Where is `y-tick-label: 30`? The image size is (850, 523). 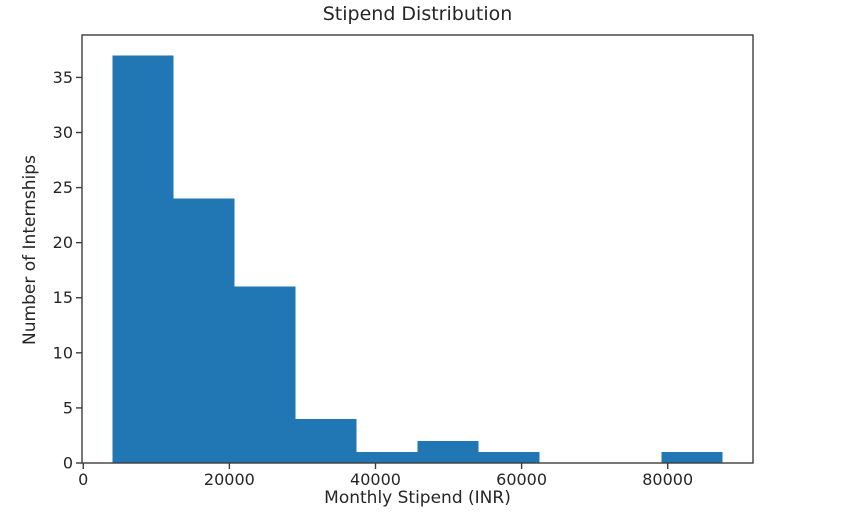 y-tick-label: 30 is located at coordinates (63, 132).